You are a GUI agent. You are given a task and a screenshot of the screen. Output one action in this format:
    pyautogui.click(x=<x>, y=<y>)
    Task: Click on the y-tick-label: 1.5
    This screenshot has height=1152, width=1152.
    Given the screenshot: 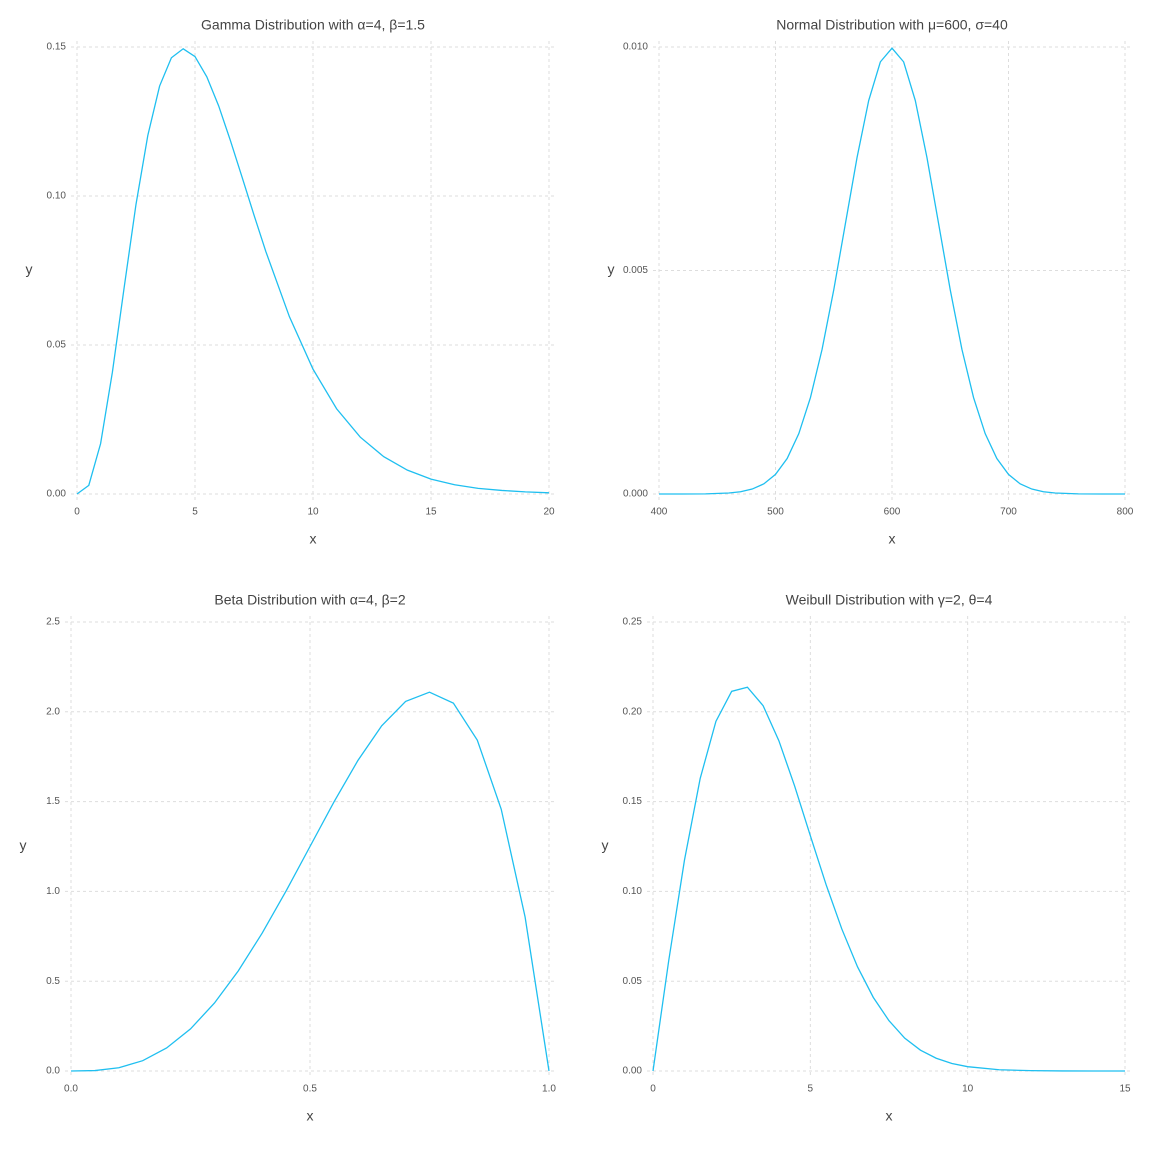 What is the action you would take?
    pyautogui.click(x=53, y=801)
    